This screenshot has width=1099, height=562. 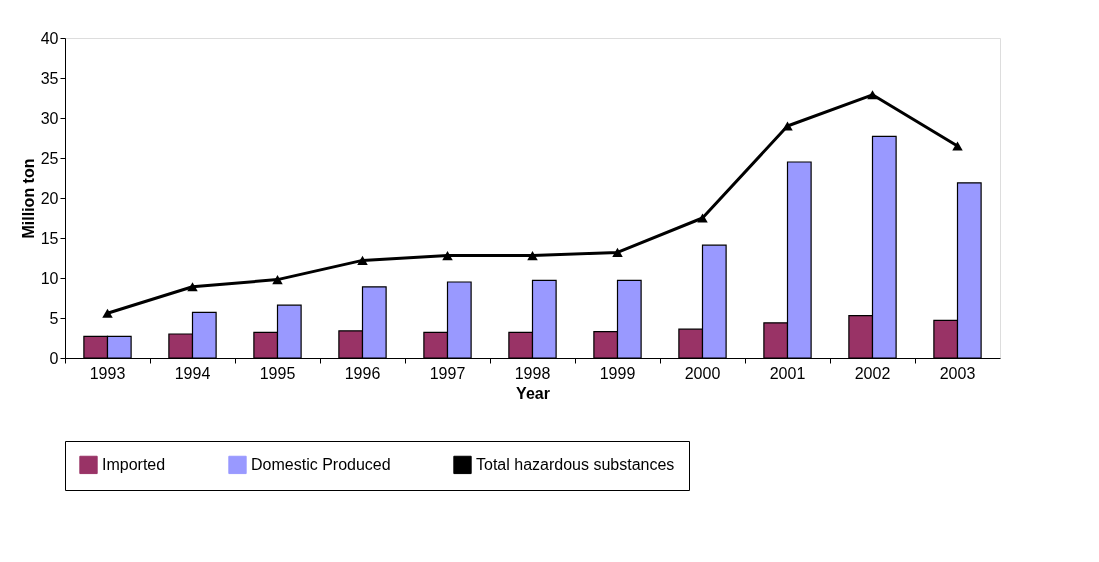 What do you see at coordinates (134, 464) in the screenshot?
I see `legend-label: Imported` at bounding box center [134, 464].